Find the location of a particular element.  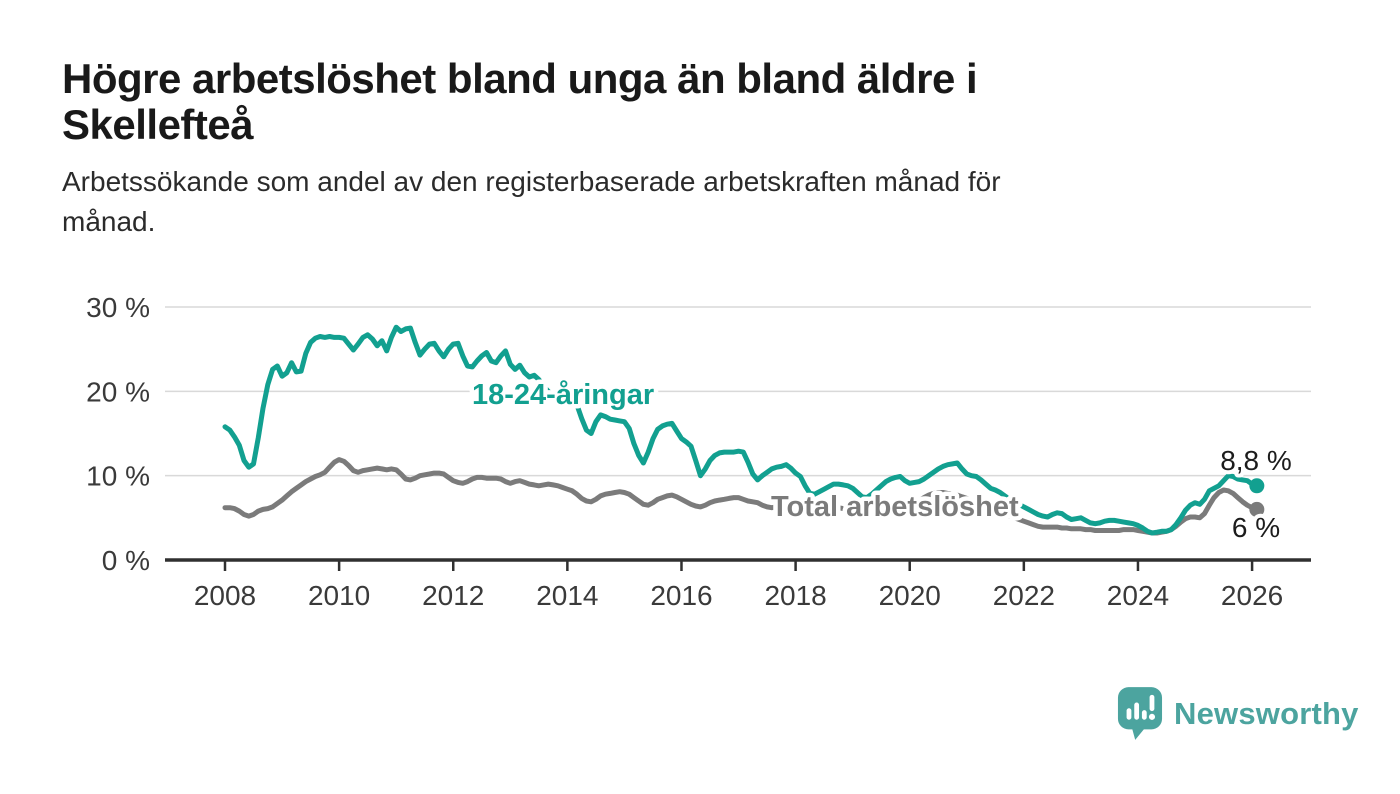

logo-exclamation-dot is located at coordinates (1152, 716).